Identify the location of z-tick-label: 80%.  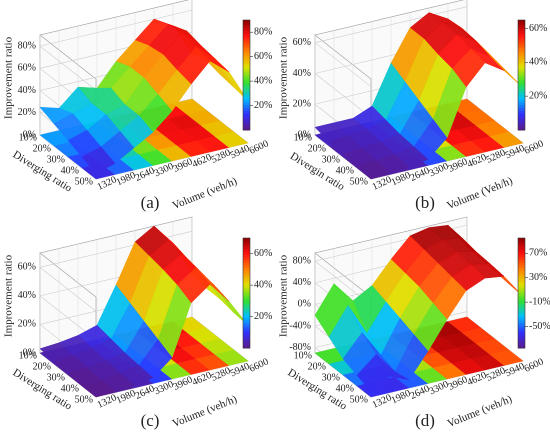
(302, 260).